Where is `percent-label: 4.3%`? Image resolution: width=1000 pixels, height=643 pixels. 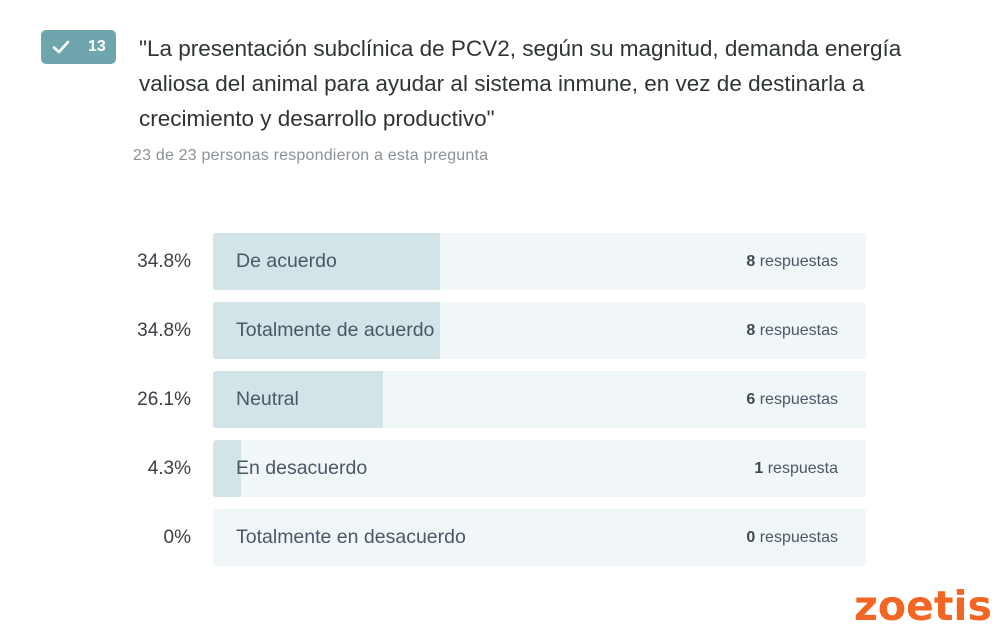 percent-label: 4.3% is located at coordinates (169, 468).